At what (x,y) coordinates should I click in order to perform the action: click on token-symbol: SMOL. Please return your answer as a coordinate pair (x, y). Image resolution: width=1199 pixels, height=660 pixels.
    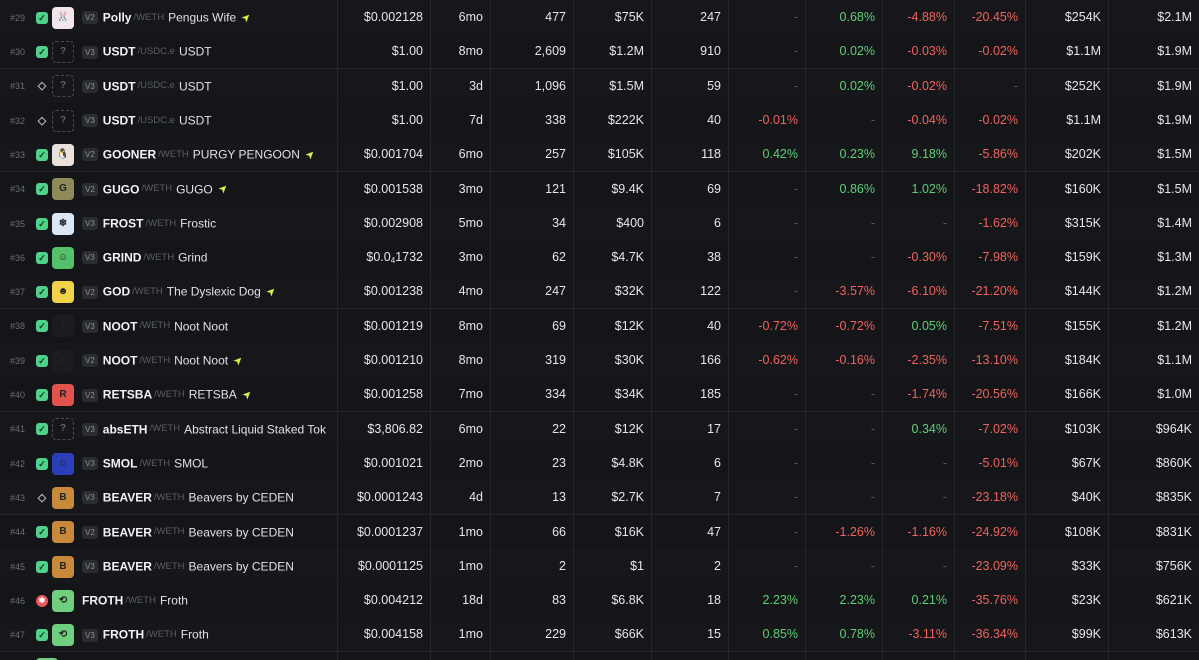
    Looking at the image, I should click on (120, 463).